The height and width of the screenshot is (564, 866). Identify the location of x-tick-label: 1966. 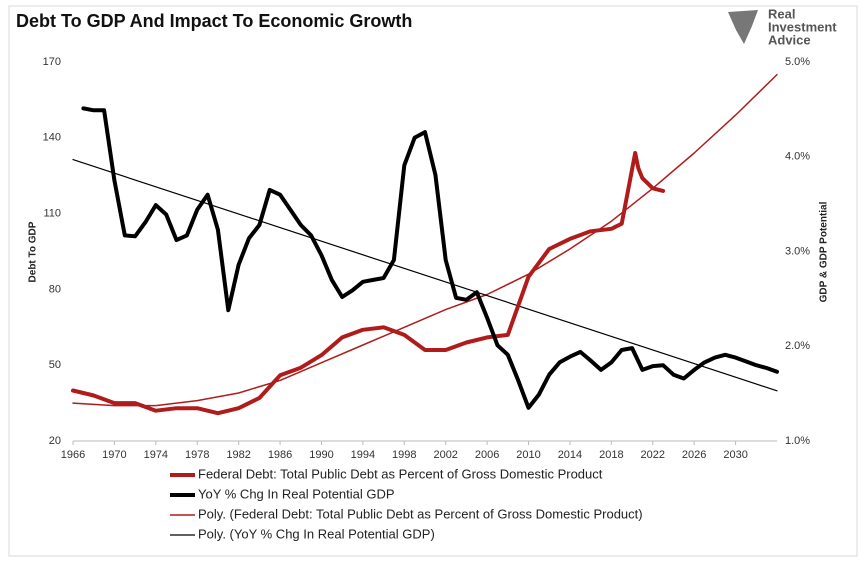
(73, 455).